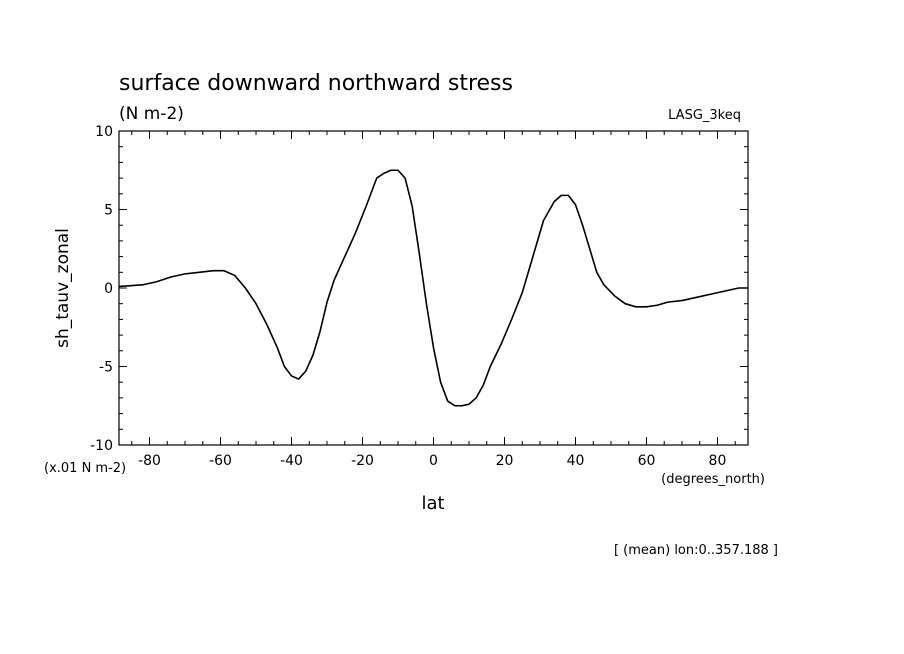 The image size is (904, 654). What do you see at coordinates (85, 468) in the screenshot?
I see `y-scale-note: (x.01 N m-2)` at bounding box center [85, 468].